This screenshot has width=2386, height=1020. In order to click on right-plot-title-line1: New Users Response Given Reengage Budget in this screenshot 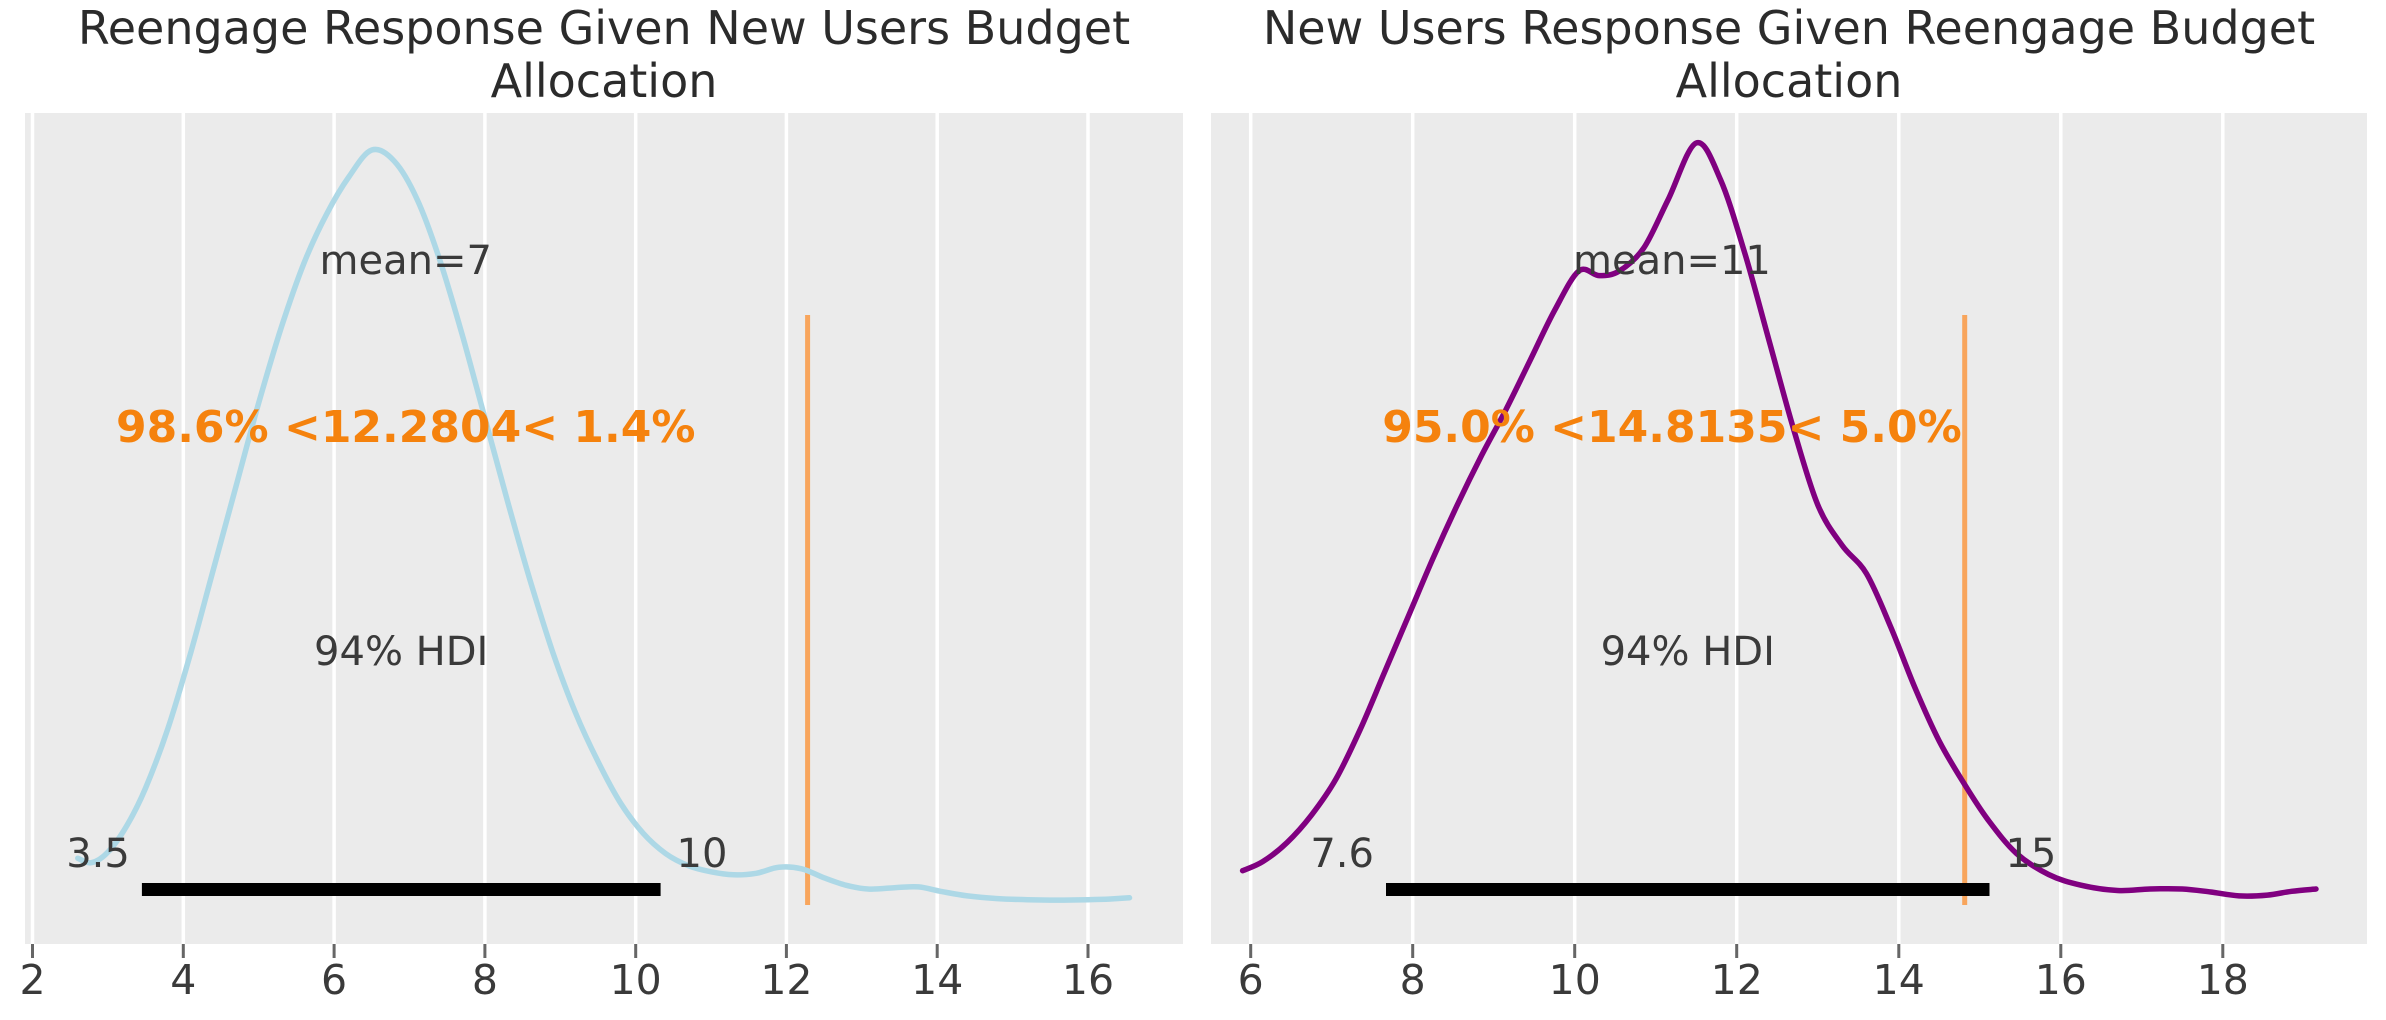, I will do `click(1789, 28)`.